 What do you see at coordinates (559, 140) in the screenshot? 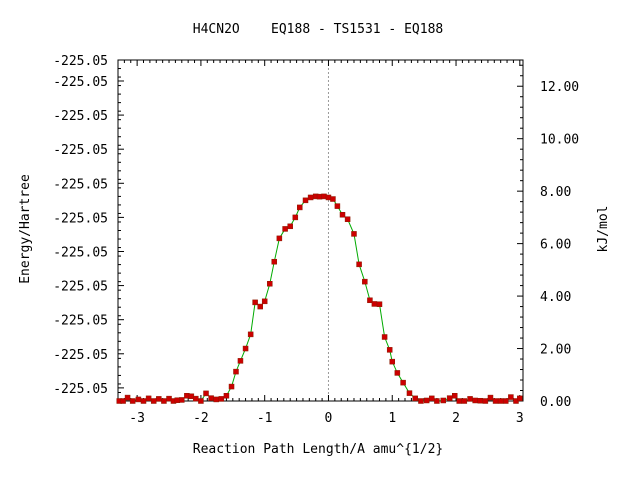
I see `right-tick-label: 10.00` at bounding box center [559, 140].